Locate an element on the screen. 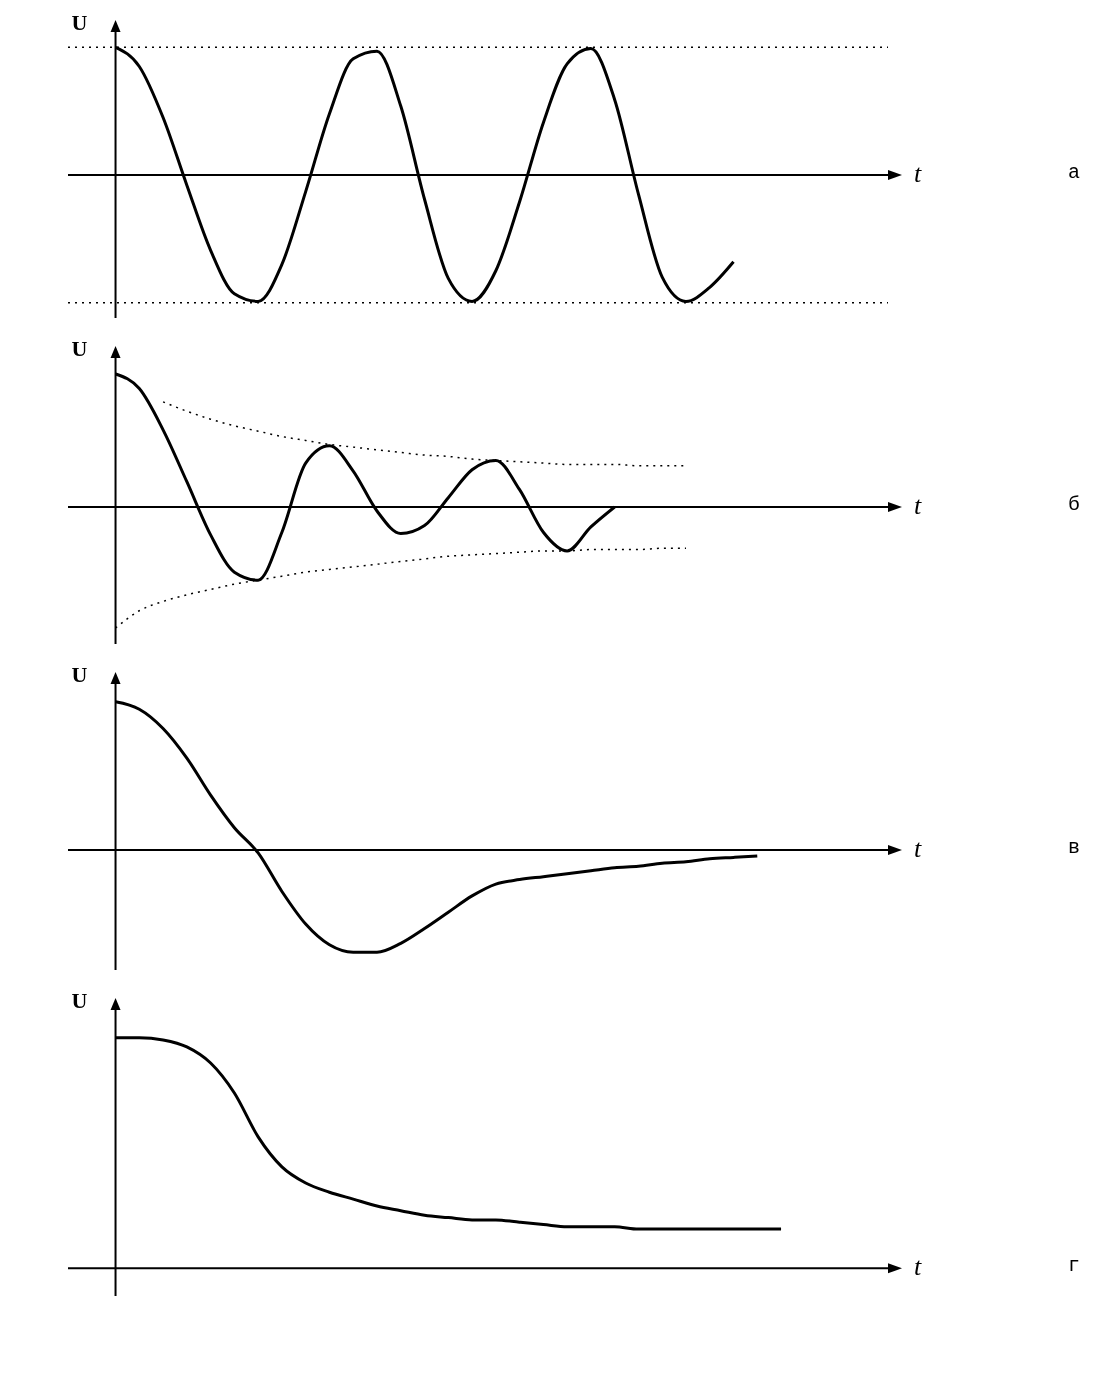 The width and height of the screenshot is (1118, 1394). text: б is located at coordinates (1074, 504).